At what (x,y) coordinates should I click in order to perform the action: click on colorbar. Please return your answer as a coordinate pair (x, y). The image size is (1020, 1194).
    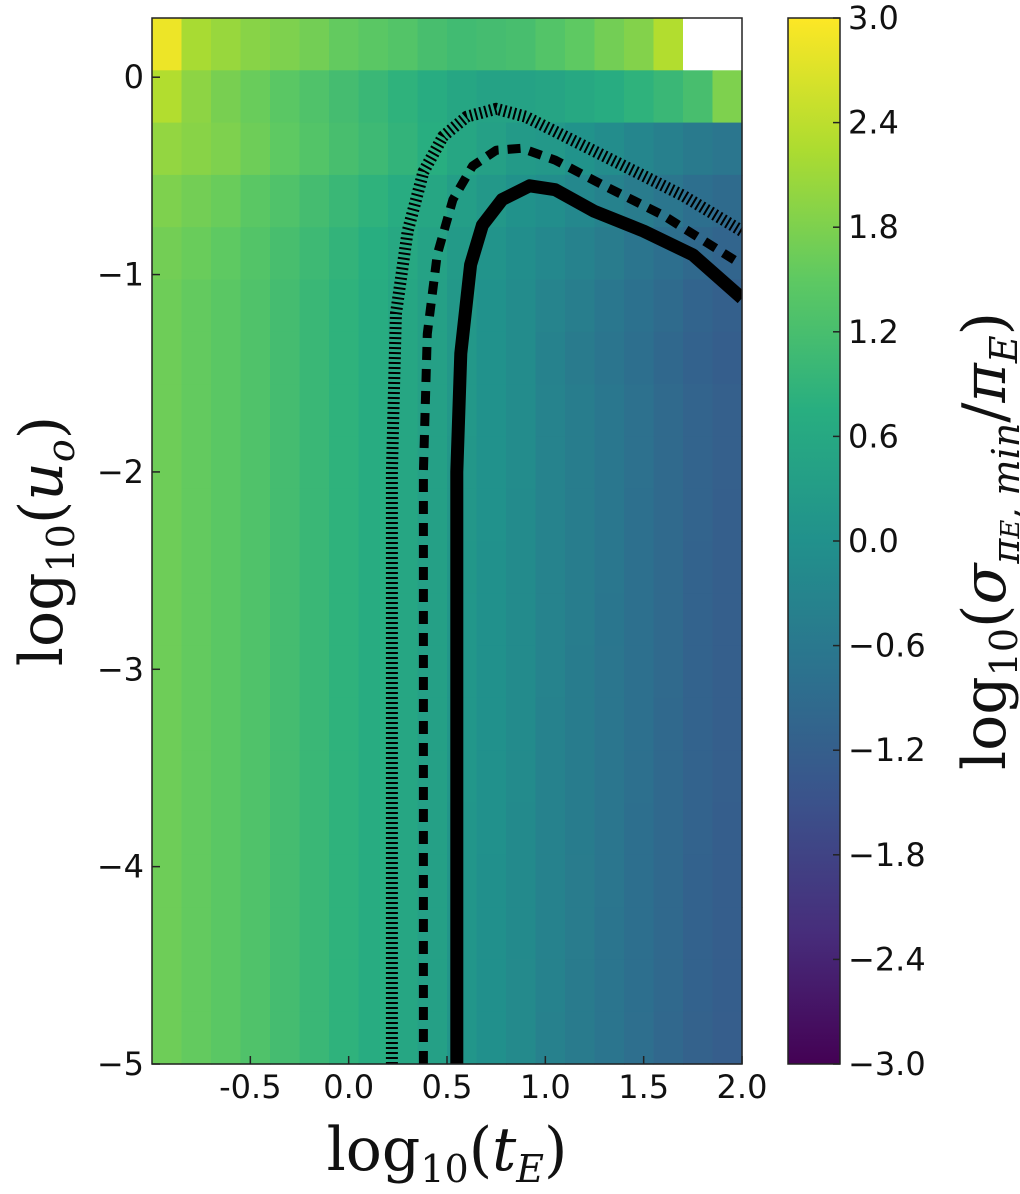
    Looking at the image, I should click on (814, 541).